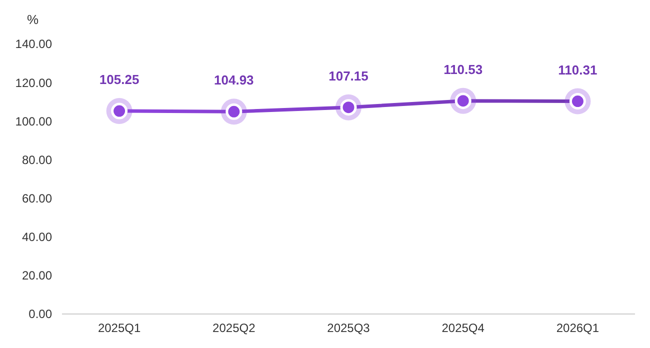 This screenshot has width=650, height=348. What do you see at coordinates (578, 70) in the screenshot?
I see `data-label: 110.31` at bounding box center [578, 70].